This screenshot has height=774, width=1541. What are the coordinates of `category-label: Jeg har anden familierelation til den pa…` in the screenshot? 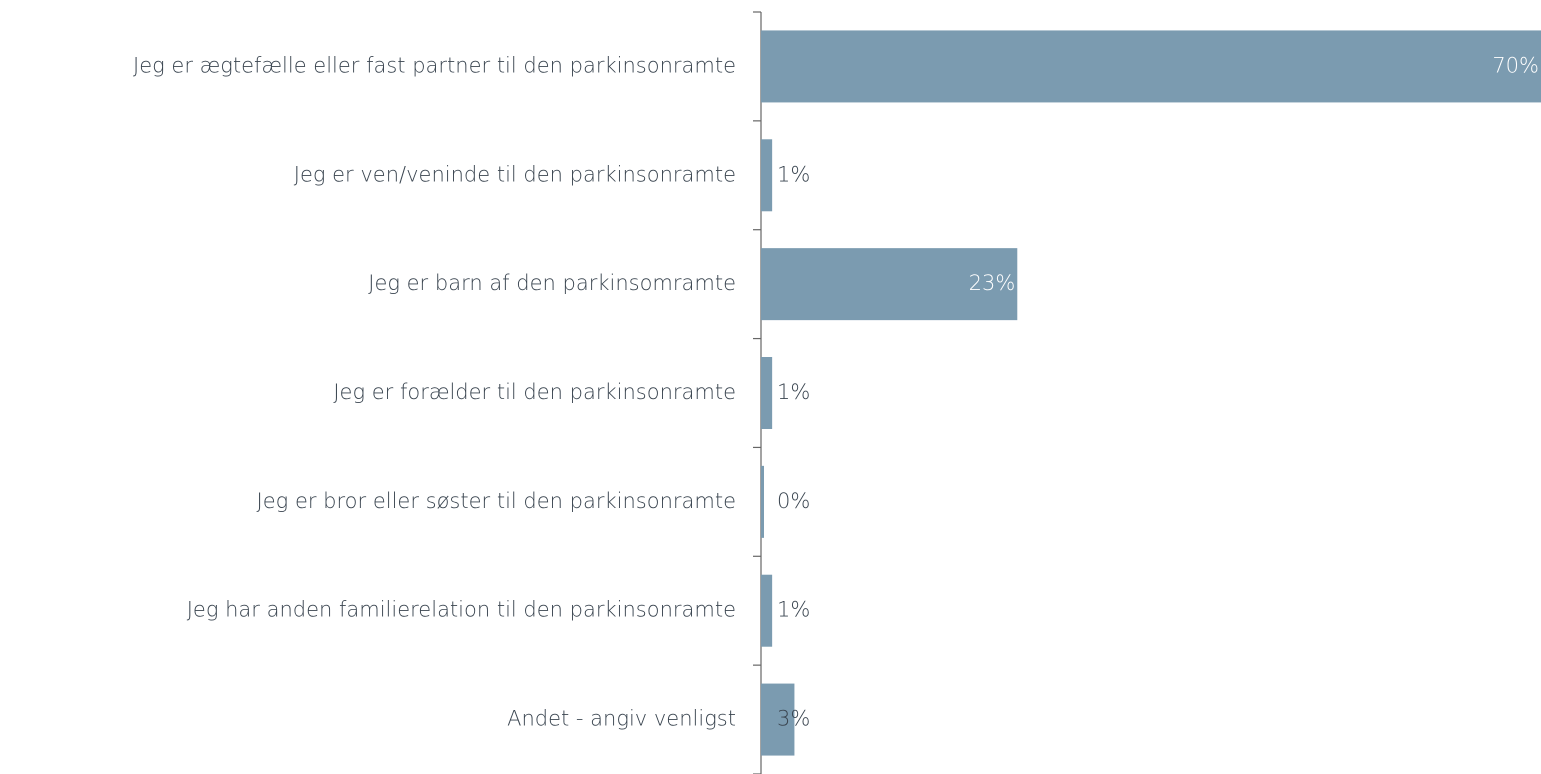 It's located at (461, 610).